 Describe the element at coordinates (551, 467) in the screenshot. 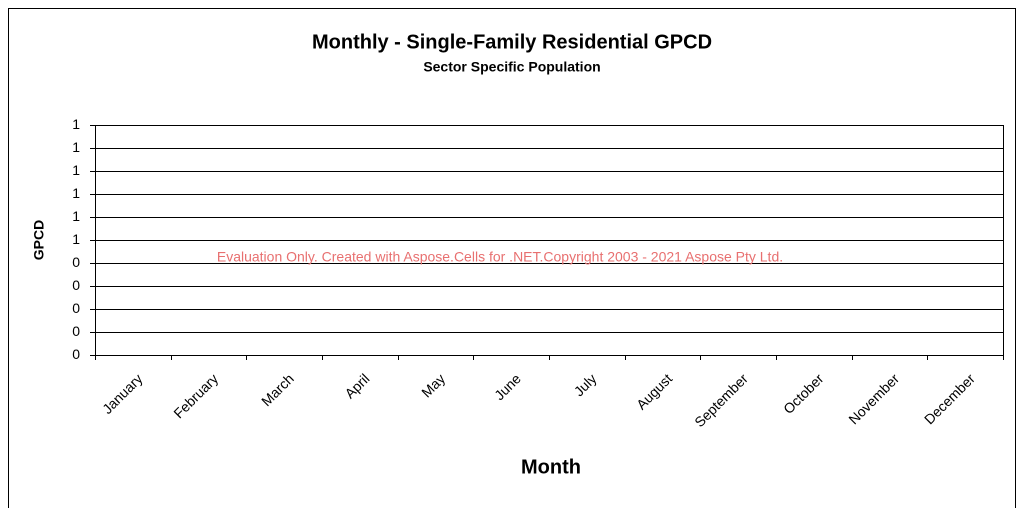

I see `x-axis-label: Month` at that location.